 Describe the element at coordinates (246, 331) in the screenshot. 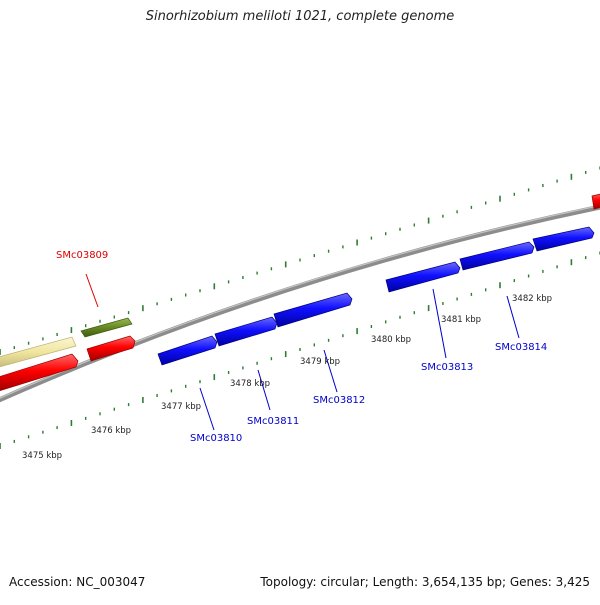

I see `gene-arrow-smc03811` at that location.